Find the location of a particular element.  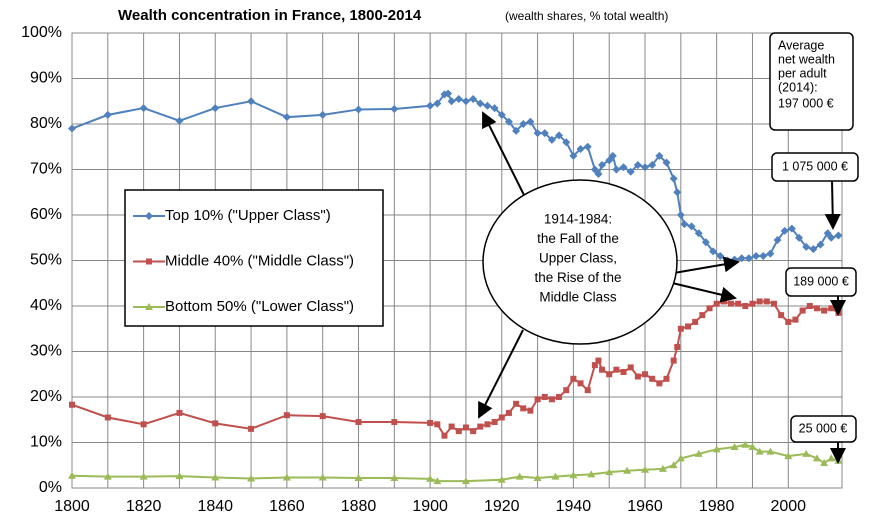

x-tick-label: 1960 is located at coordinates (645, 506).